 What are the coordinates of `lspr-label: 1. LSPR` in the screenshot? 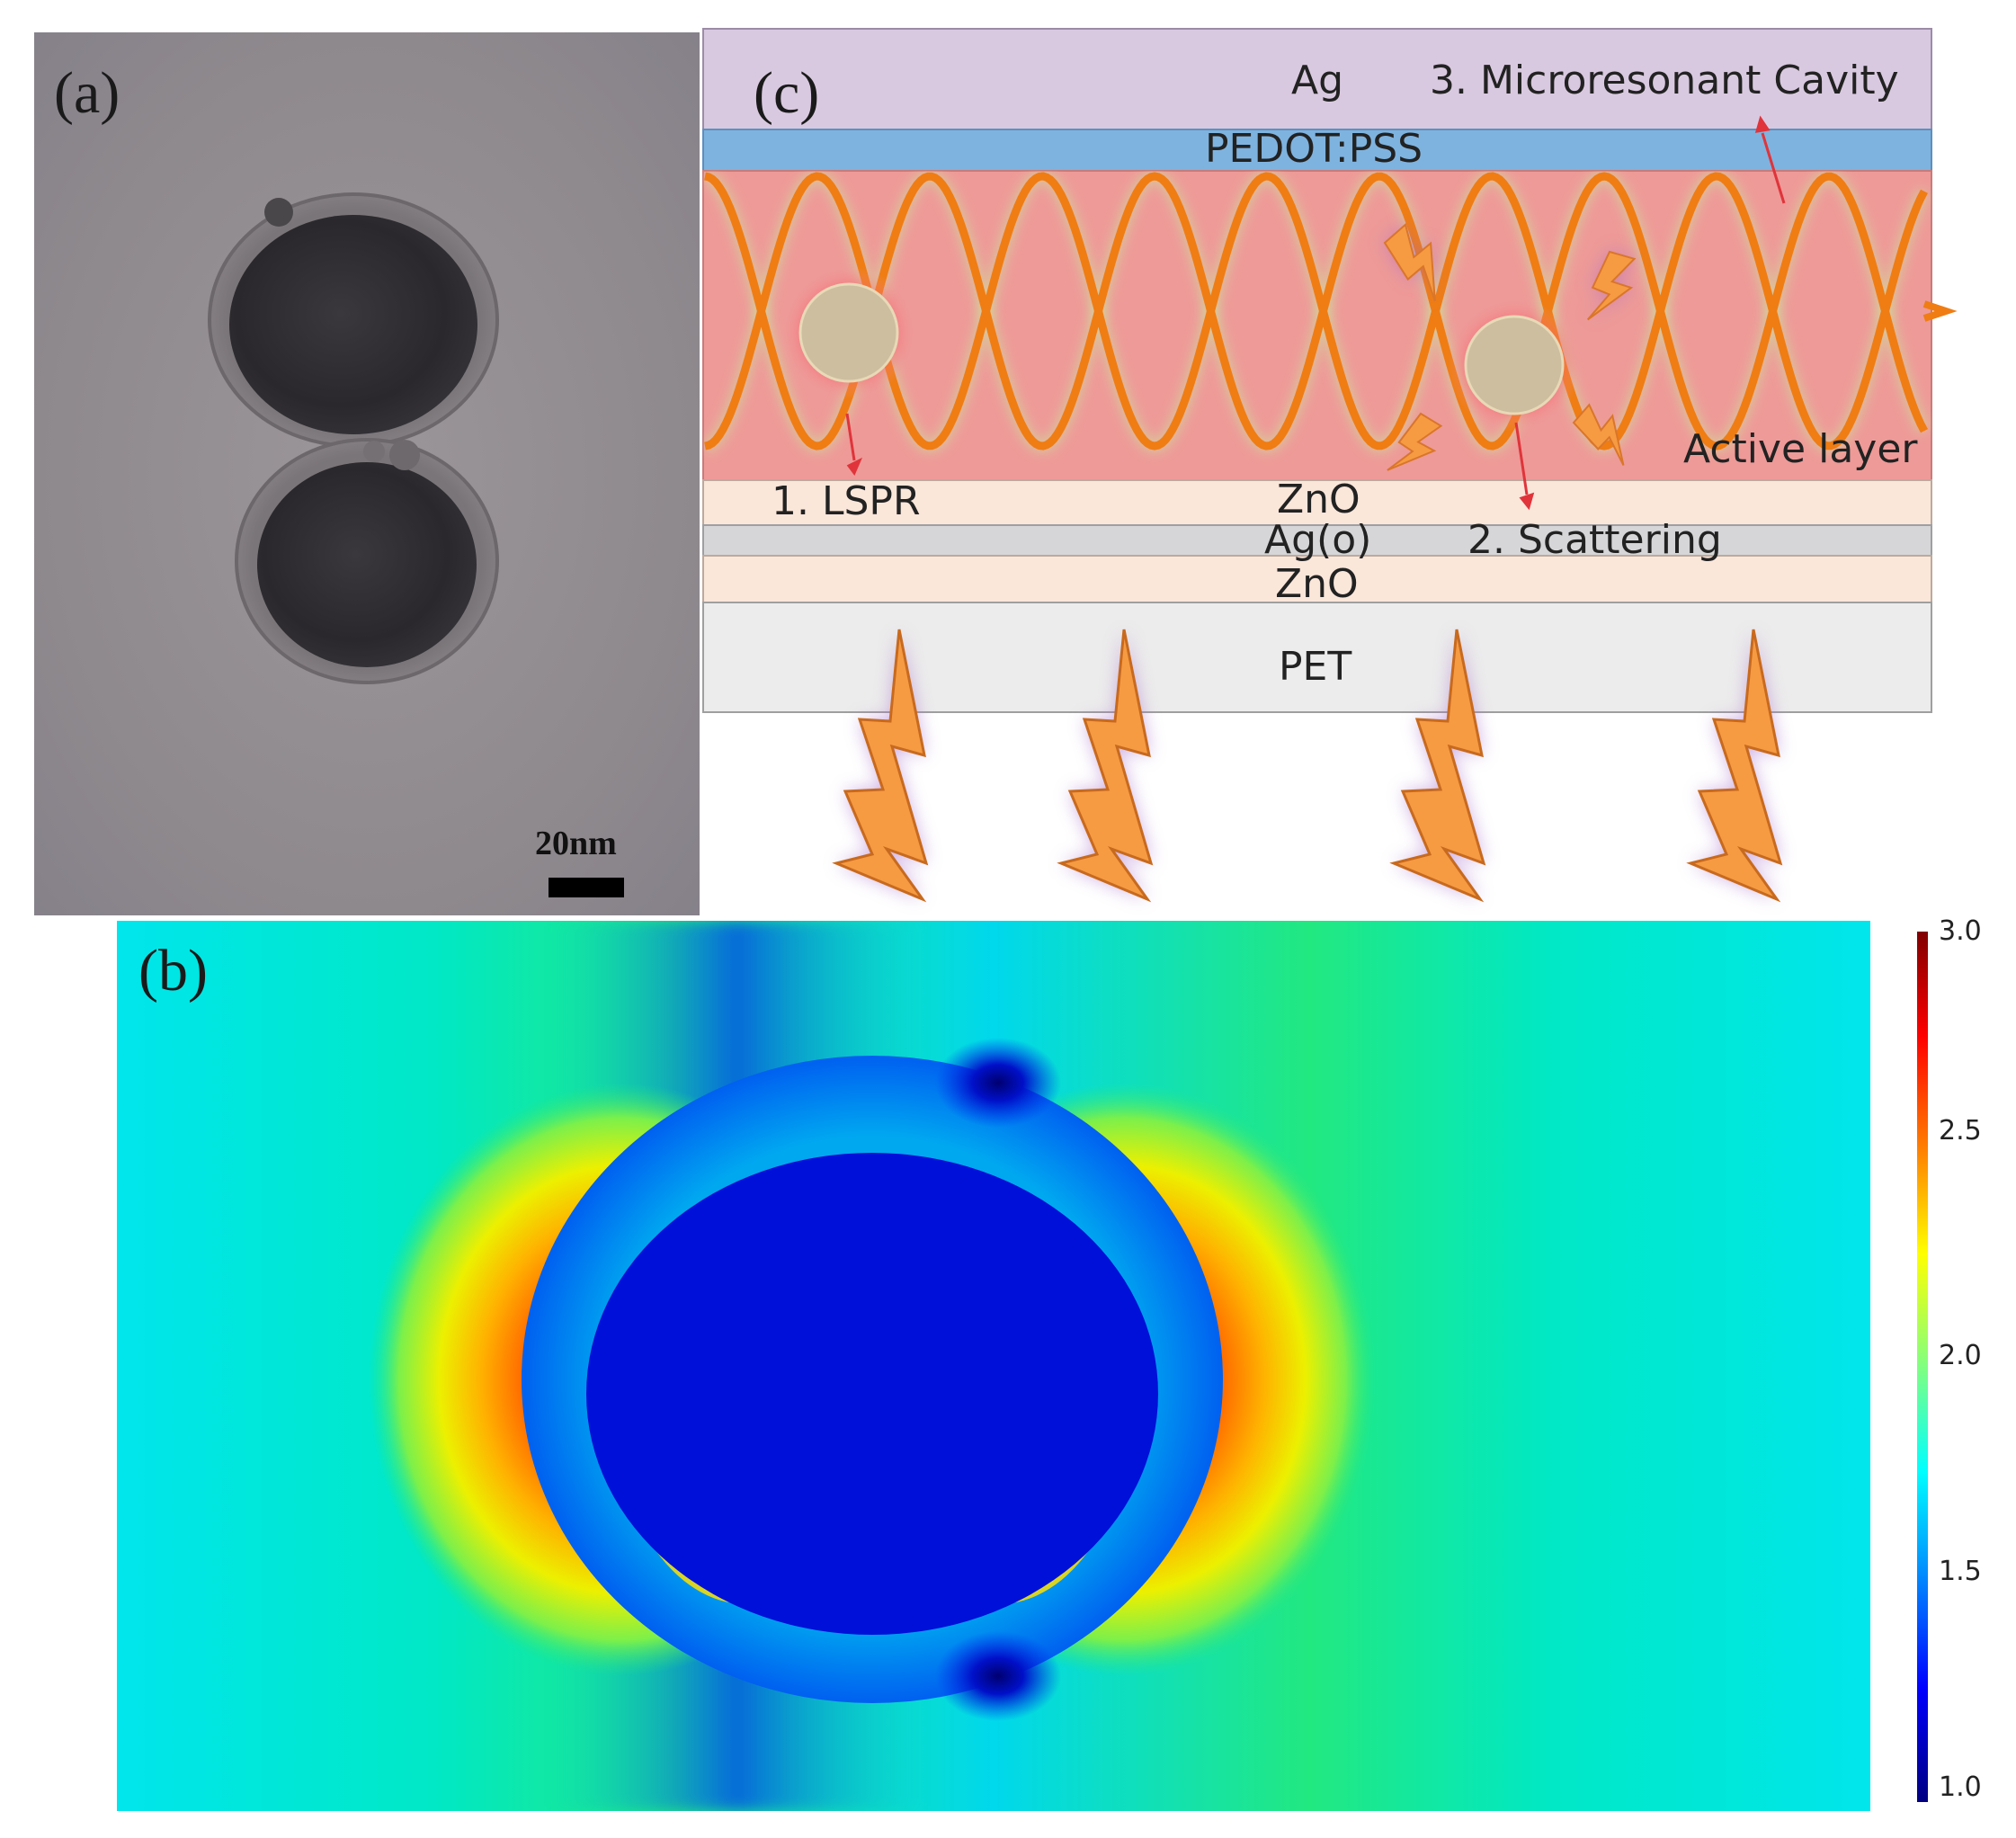 It's located at (846, 501).